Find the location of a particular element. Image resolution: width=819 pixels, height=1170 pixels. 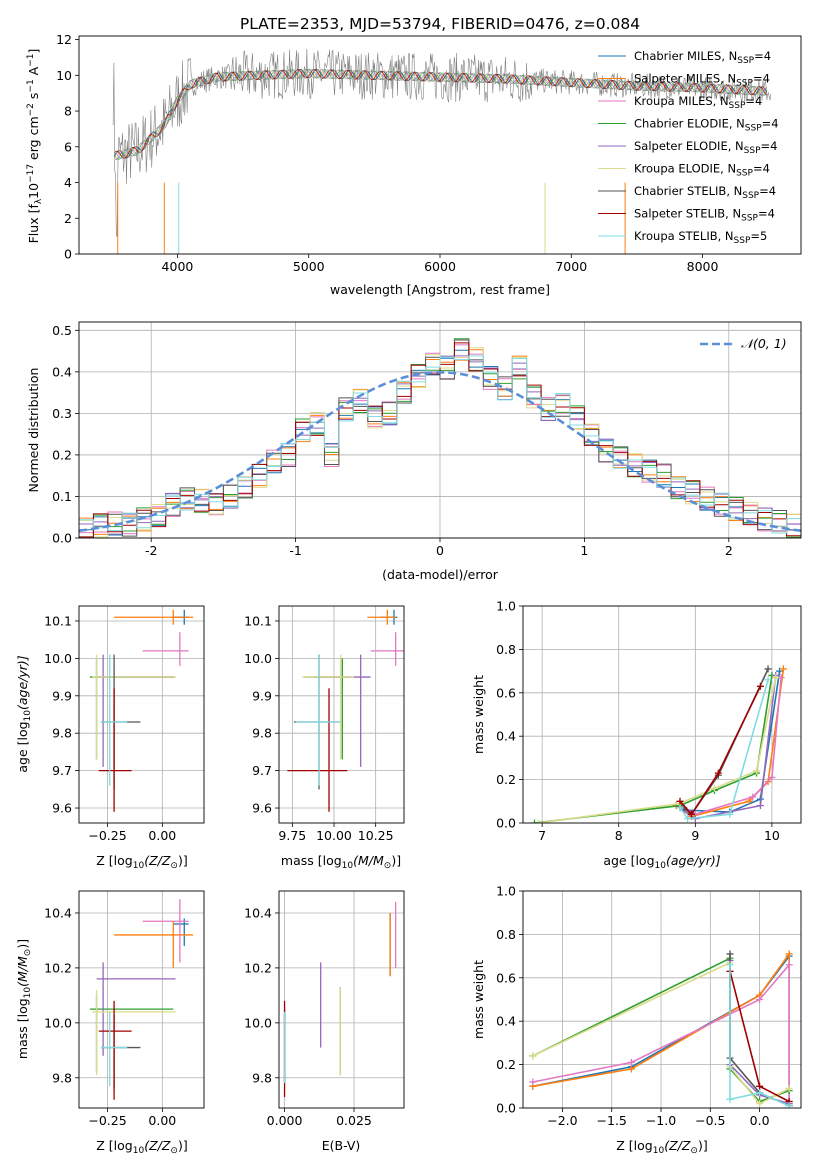

legend-label-part: Kroupa ELODIE, N is located at coordinates (685, 169).